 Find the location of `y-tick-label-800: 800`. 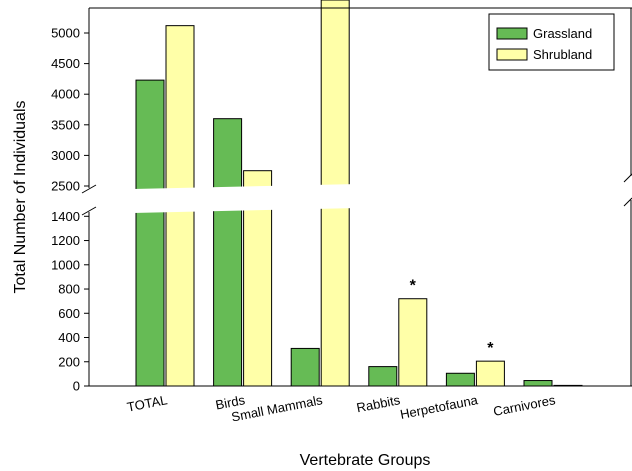

y-tick-label-800: 800 is located at coordinates (69, 289).